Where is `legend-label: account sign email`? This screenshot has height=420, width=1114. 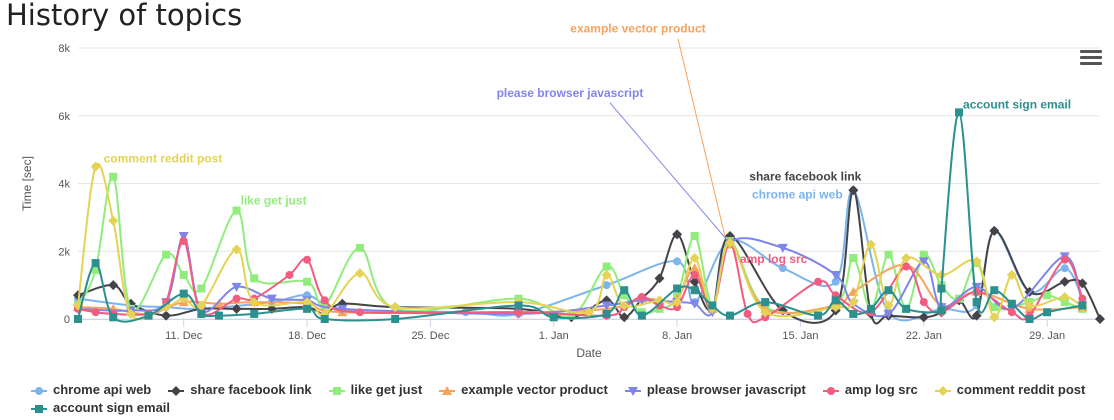 legend-label: account sign email is located at coordinates (112, 407).